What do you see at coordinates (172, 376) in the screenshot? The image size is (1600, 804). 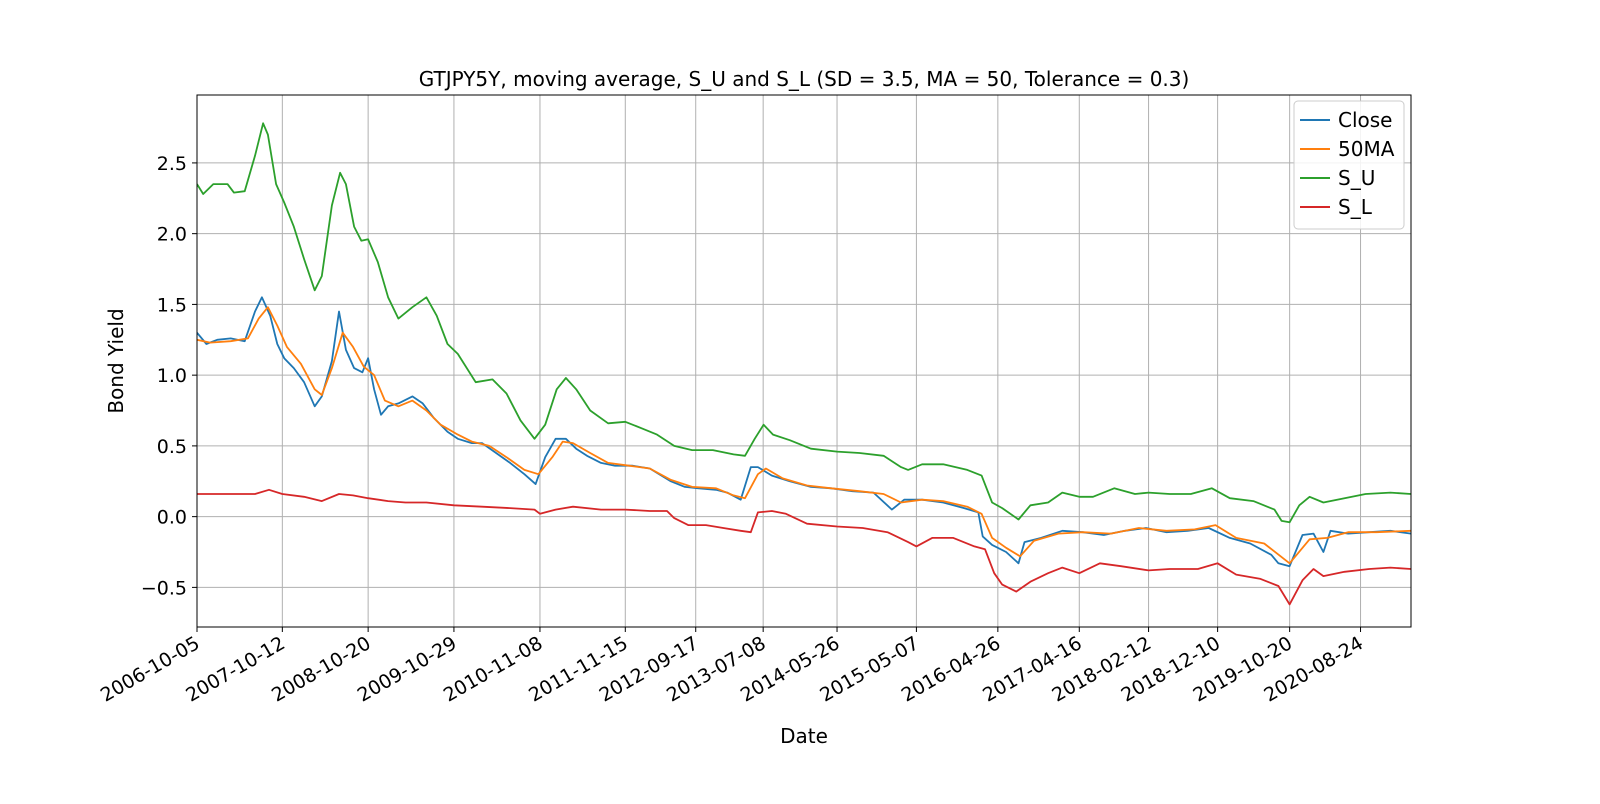 I see `y-tick-label: 1.0` at bounding box center [172, 376].